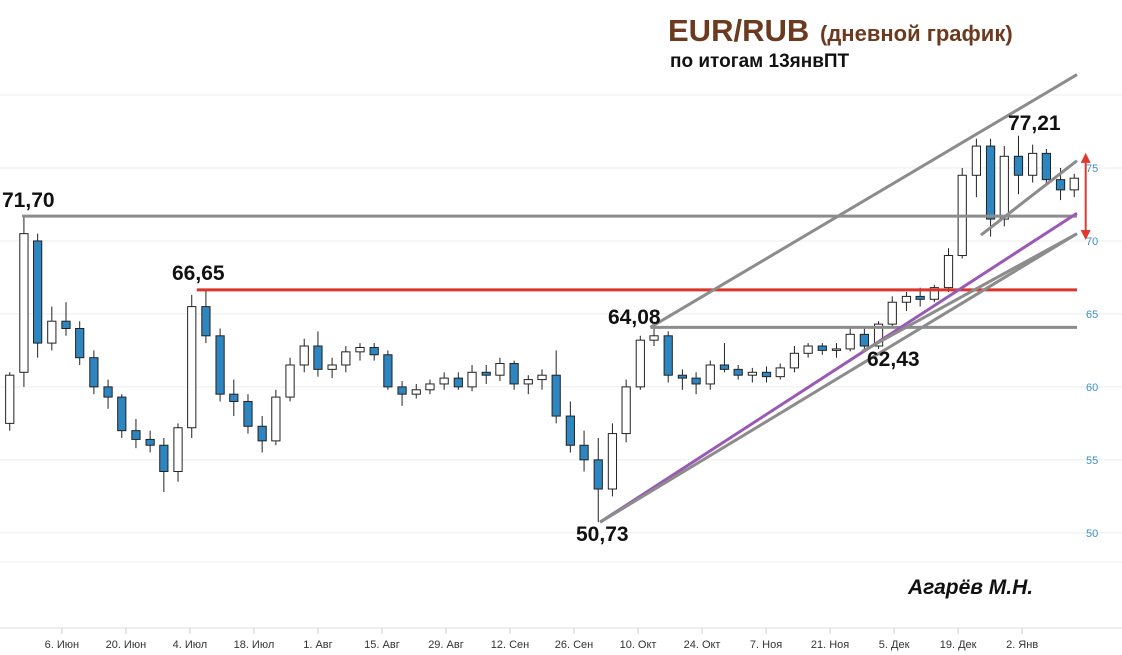  What do you see at coordinates (1092, 461) in the screenshot?
I see `y-tick-label: 55` at bounding box center [1092, 461].